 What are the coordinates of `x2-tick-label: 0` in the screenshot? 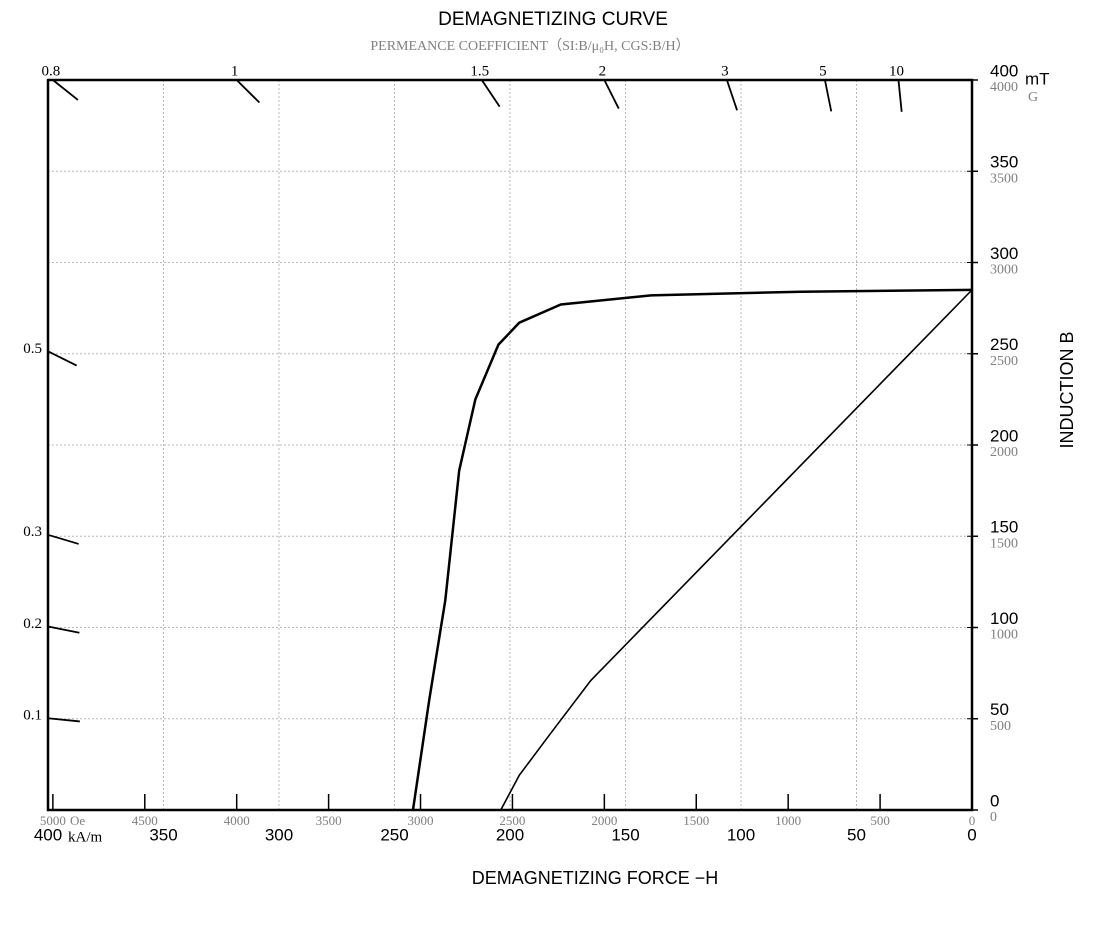 It's located at (972, 820).